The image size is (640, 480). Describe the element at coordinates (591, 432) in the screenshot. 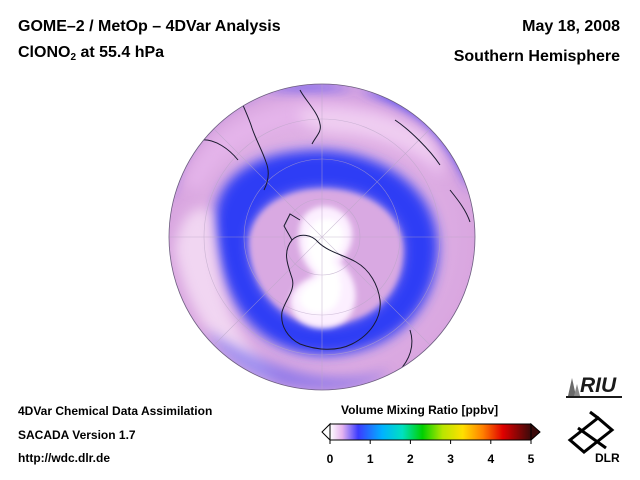

I see `dlr-logo-mark` at that location.